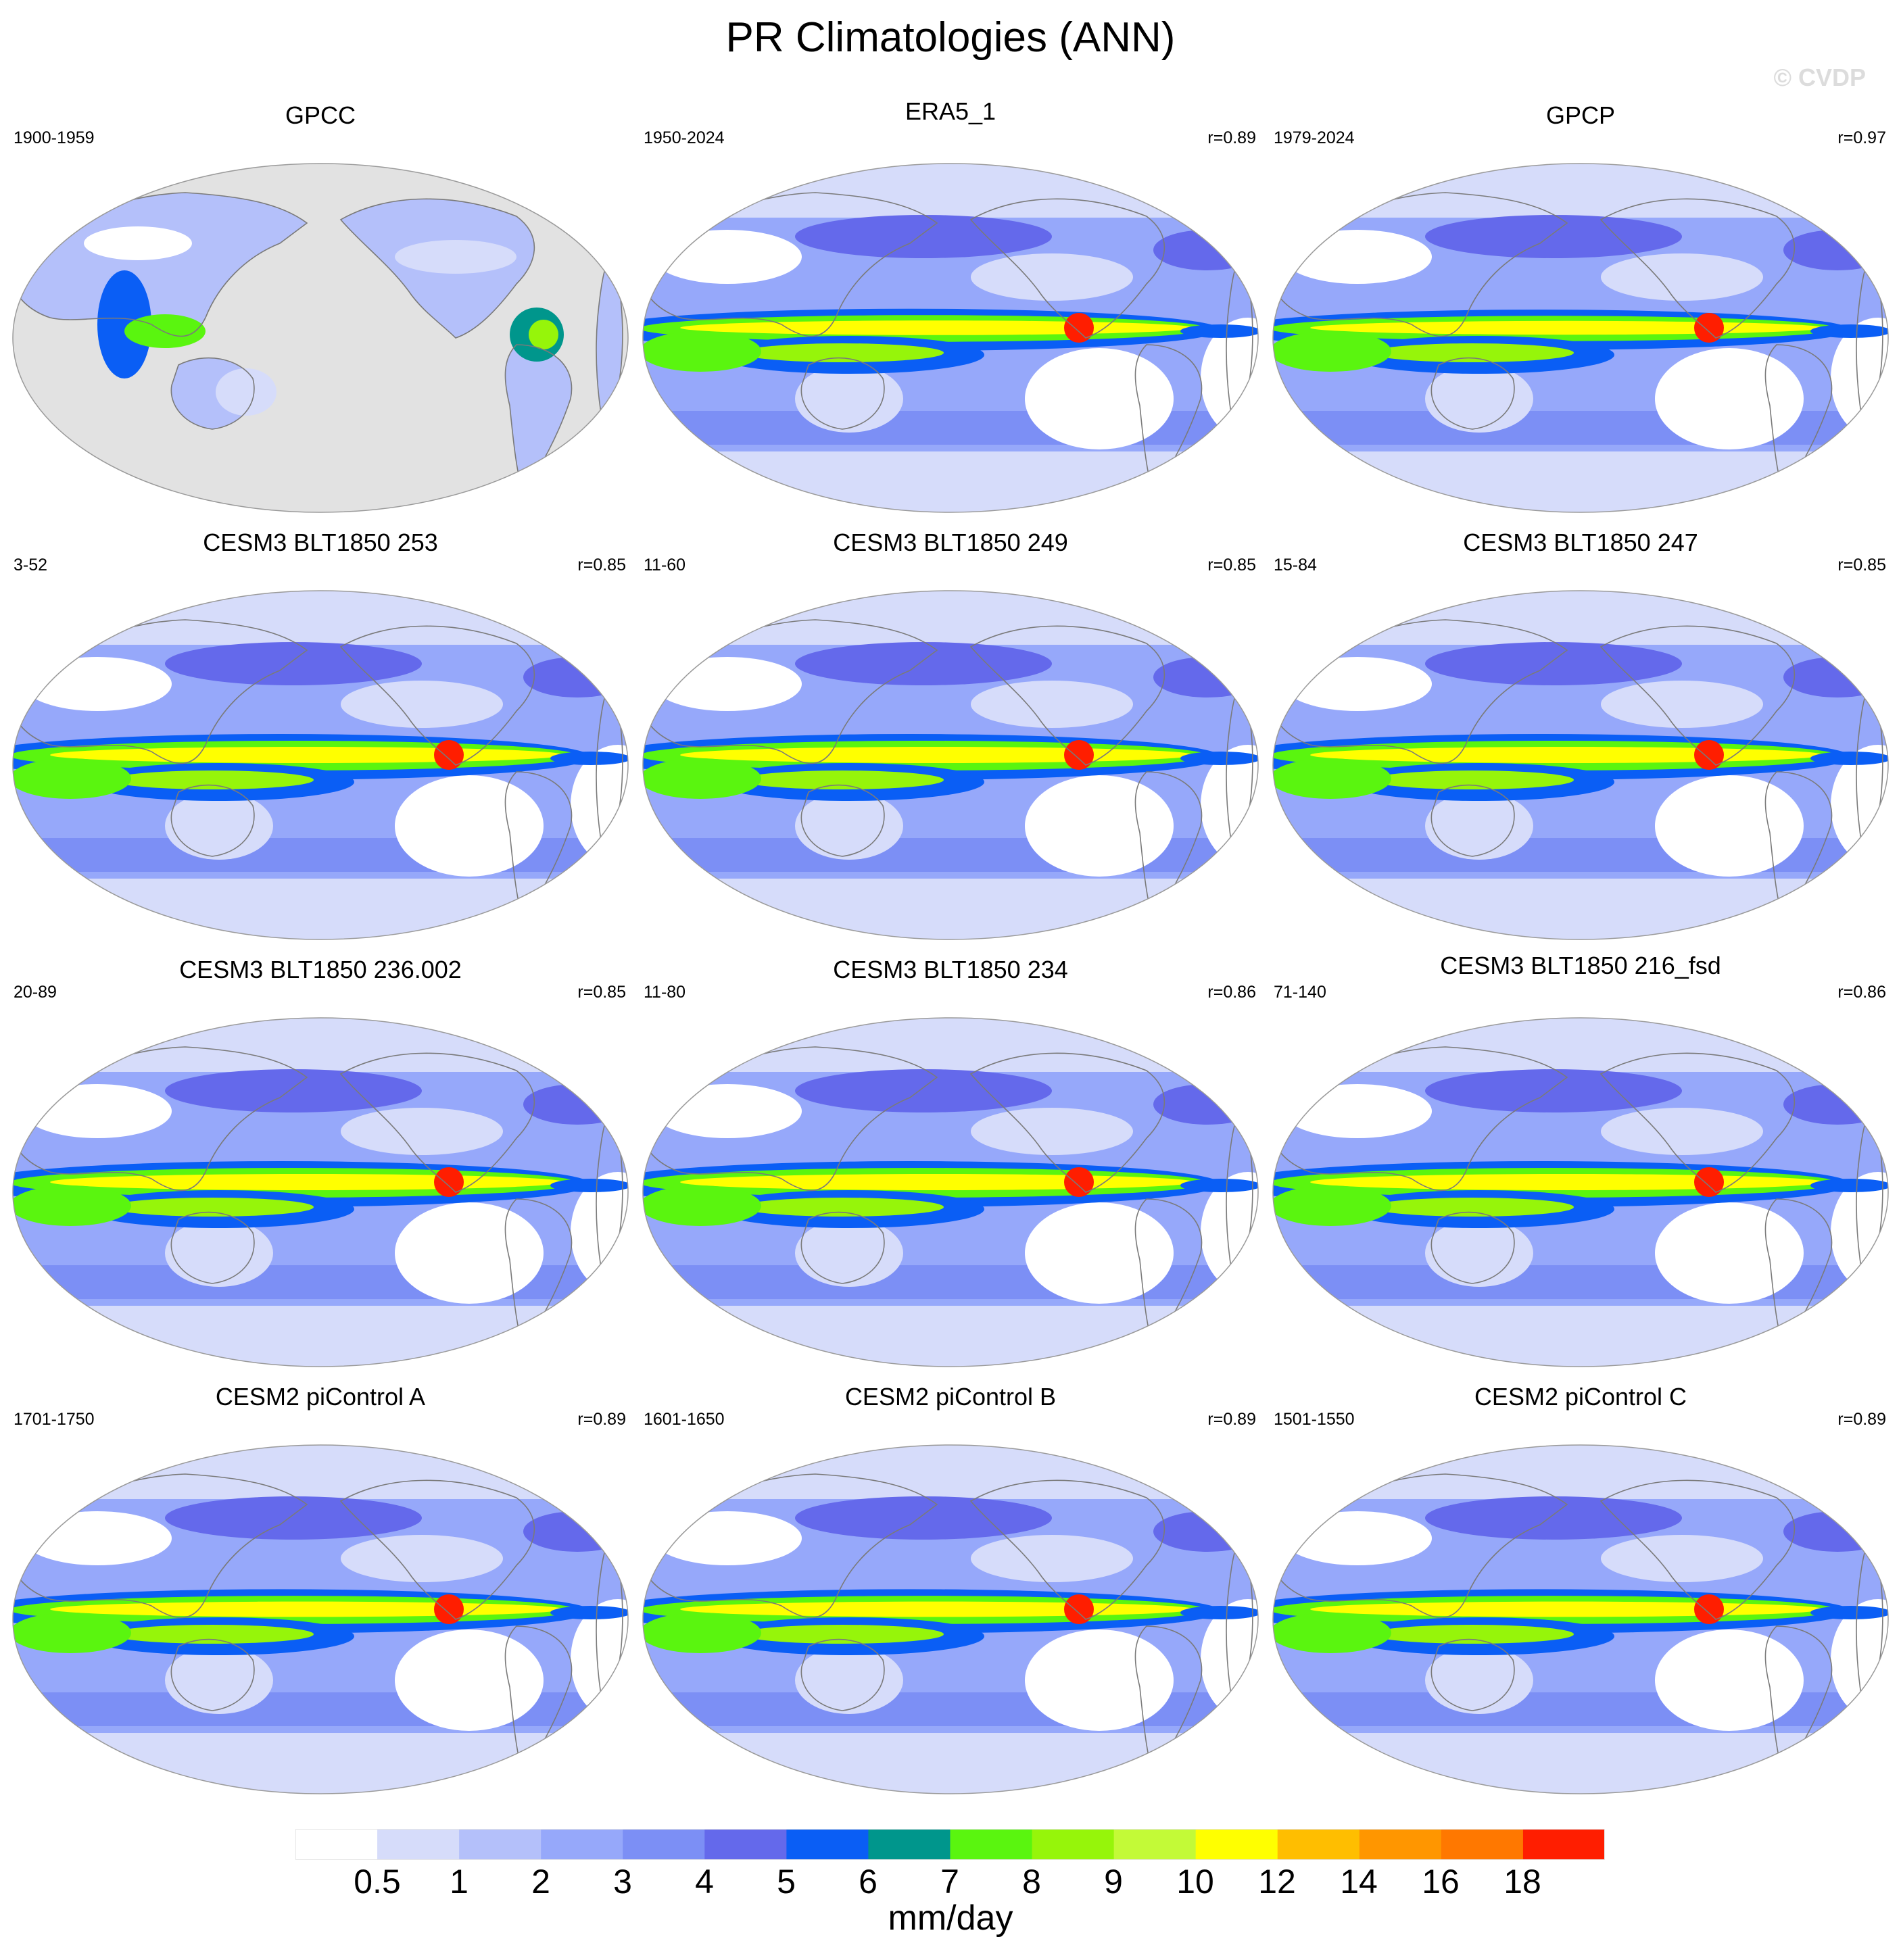 The width and height of the screenshot is (1901, 1960). What do you see at coordinates (35, 992) in the screenshot?
I see `panel-years: 20-89` at bounding box center [35, 992].